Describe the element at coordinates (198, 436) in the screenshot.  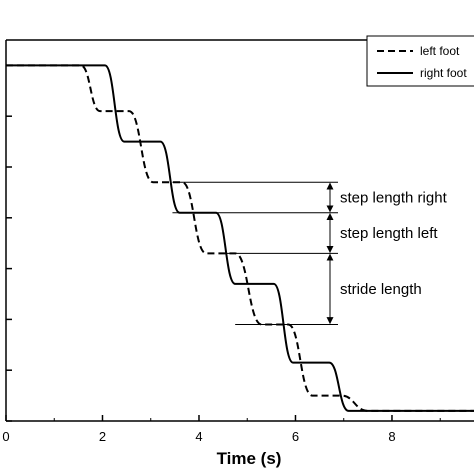
I see `x-tick-label: 4` at that location.